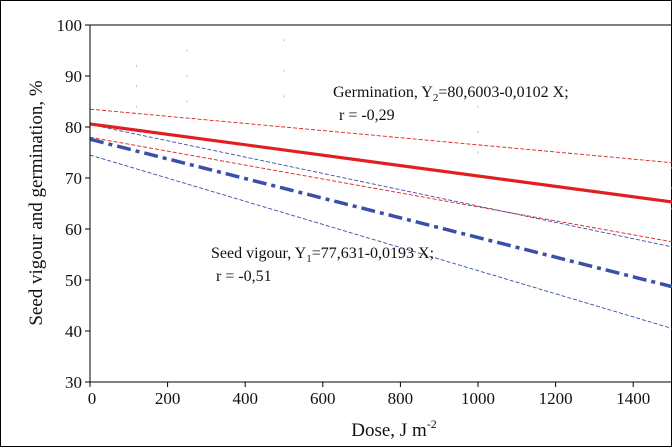 This screenshot has width=672, height=447. Describe the element at coordinates (73, 229) in the screenshot. I see `y-tick-label: 60` at that location.